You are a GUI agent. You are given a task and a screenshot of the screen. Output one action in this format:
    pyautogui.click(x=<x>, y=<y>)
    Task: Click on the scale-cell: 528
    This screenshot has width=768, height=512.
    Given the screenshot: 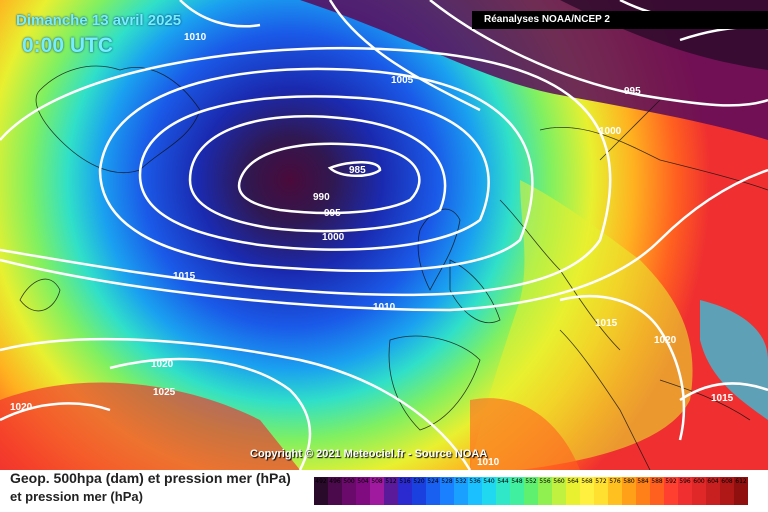 What is the action you would take?
    pyautogui.click(x=447, y=491)
    